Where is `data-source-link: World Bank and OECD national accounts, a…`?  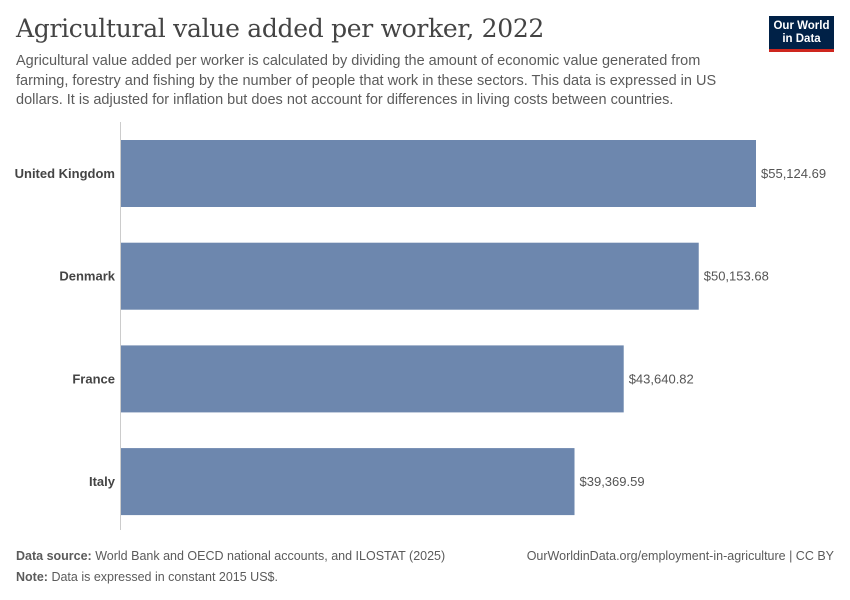 data-source-link: World Bank and OECD national accounts, a… is located at coordinates (270, 556).